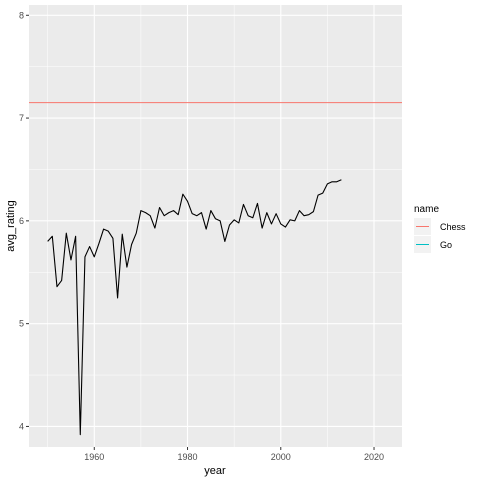 Image resolution: width=480 pixels, height=480 pixels. What do you see at coordinates (21, 426) in the screenshot?
I see `y-tick-label: 4` at bounding box center [21, 426].